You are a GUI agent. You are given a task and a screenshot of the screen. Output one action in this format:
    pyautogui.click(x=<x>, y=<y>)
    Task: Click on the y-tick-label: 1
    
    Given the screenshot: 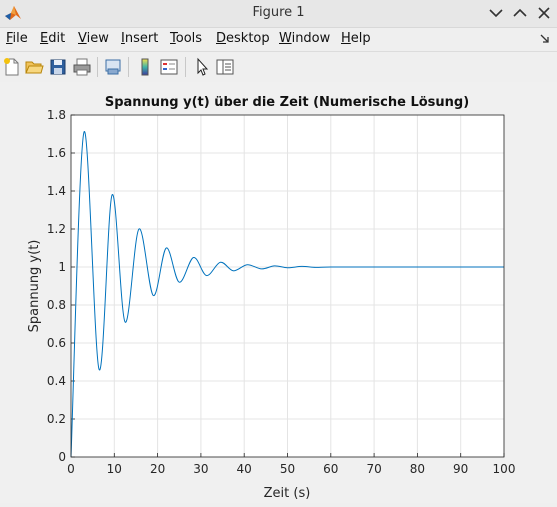 What is the action you would take?
    pyautogui.click(x=62, y=267)
    